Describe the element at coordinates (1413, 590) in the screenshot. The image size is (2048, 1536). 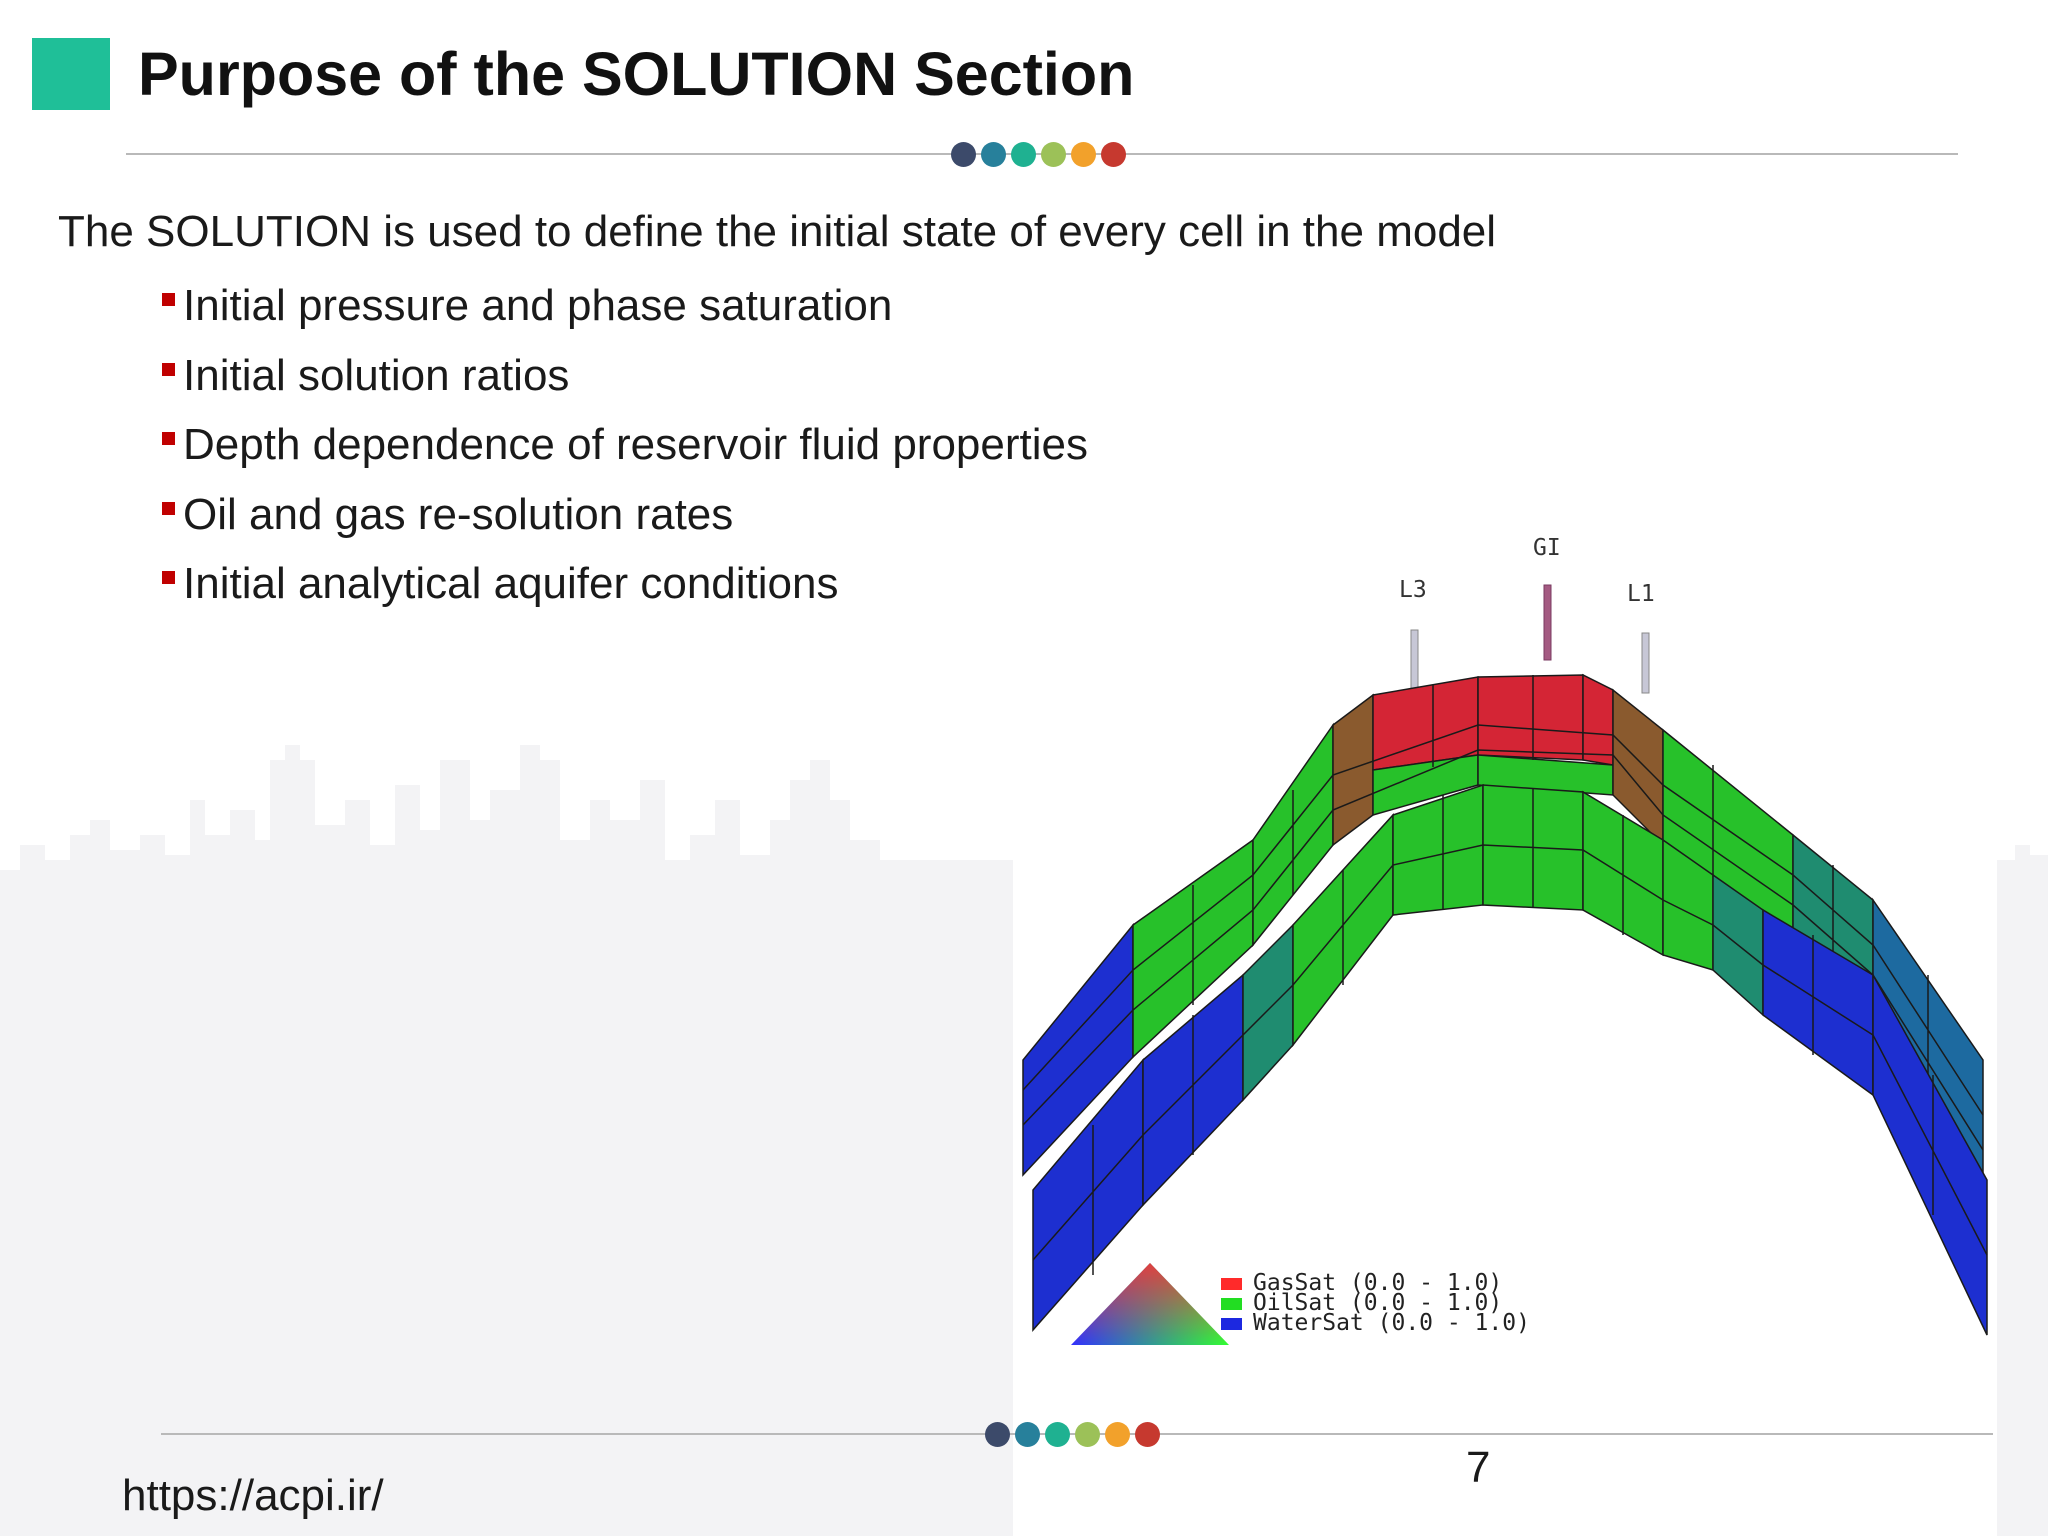
I see `well-label-l3: L3` at that location.